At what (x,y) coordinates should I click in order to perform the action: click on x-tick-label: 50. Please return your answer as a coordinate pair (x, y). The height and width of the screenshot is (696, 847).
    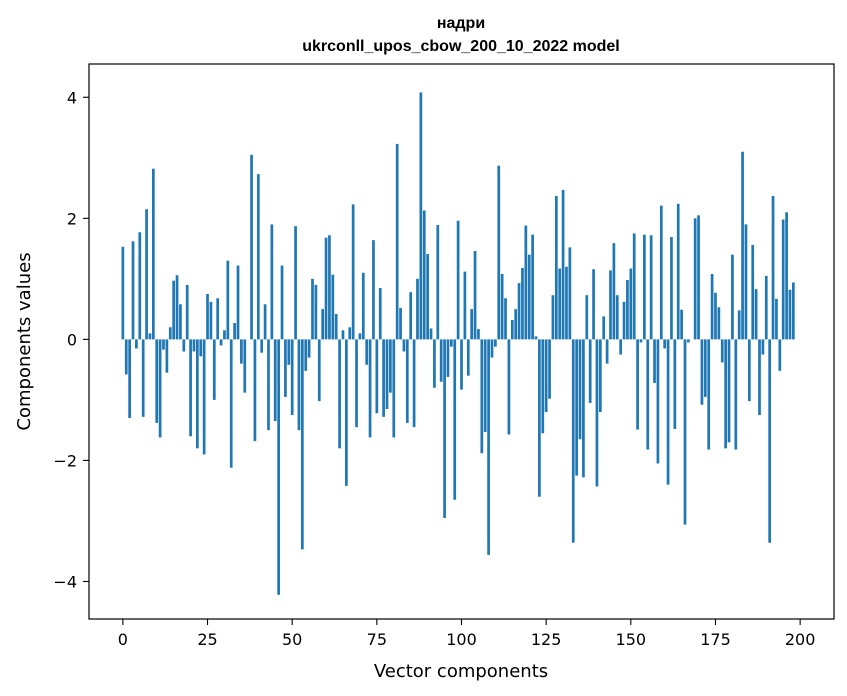
    Looking at the image, I should click on (292, 639).